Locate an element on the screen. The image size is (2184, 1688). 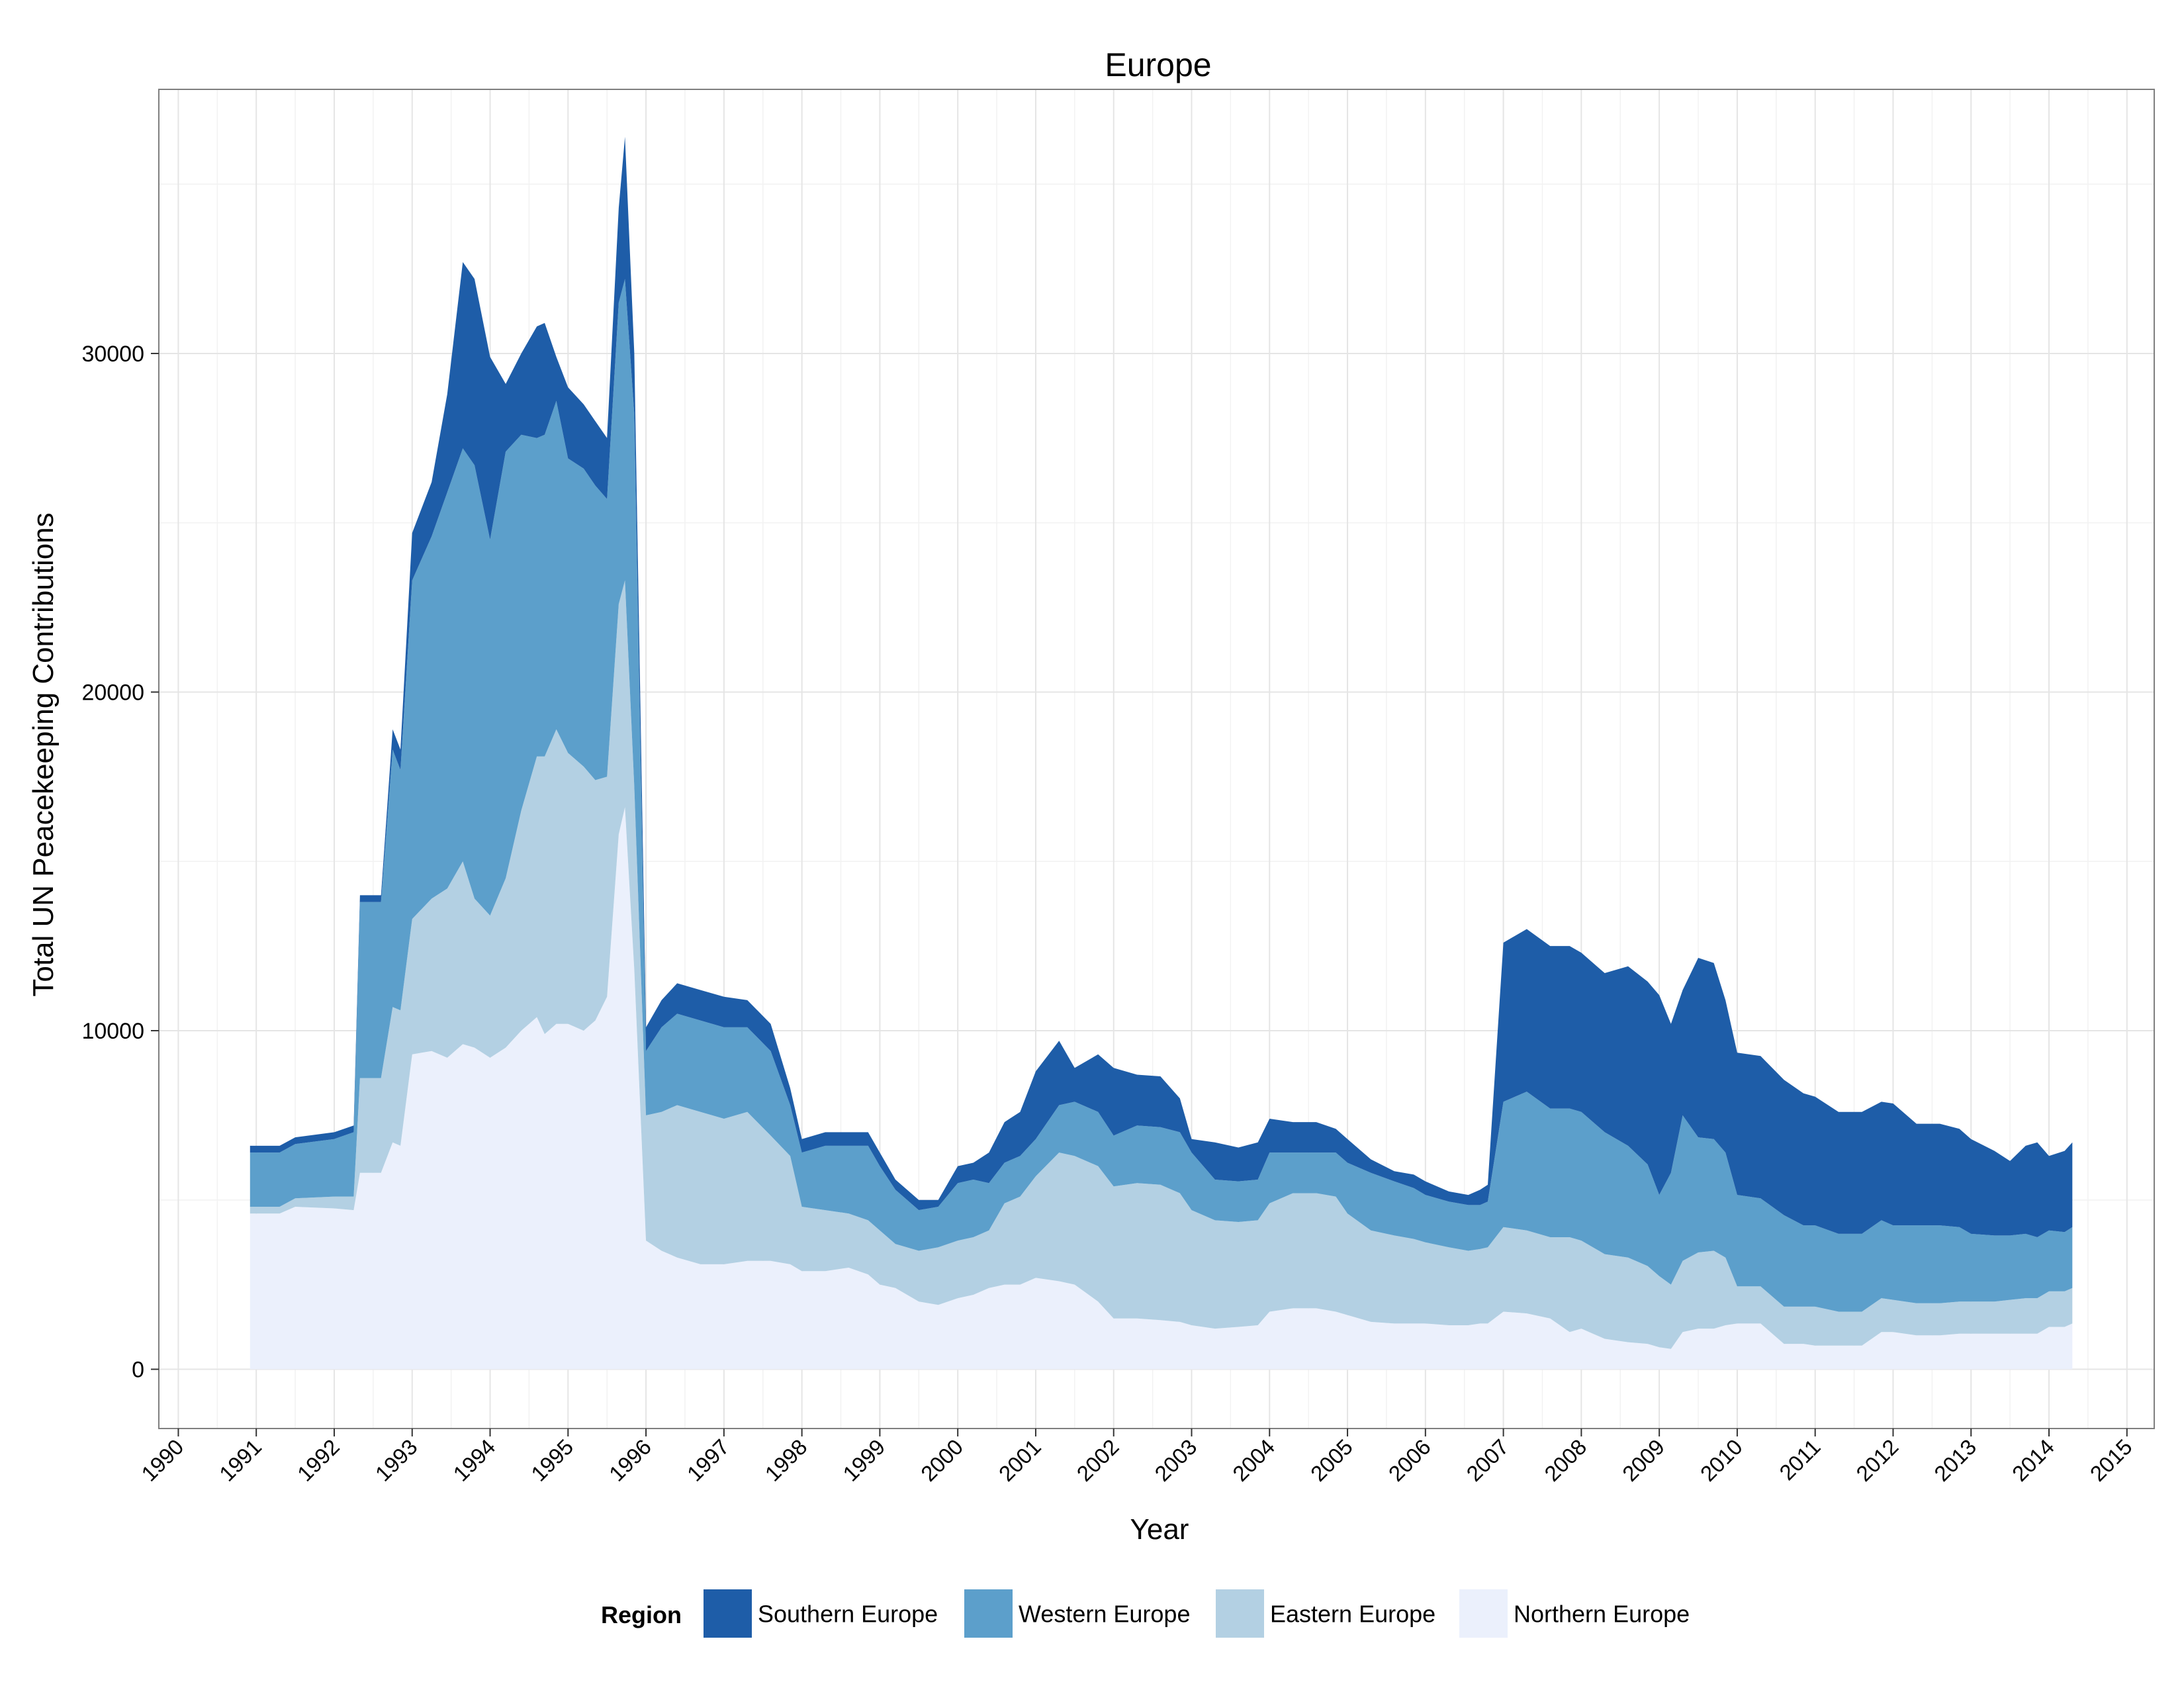
legend-key-northern-europe is located at coordinates (1484, 1614).